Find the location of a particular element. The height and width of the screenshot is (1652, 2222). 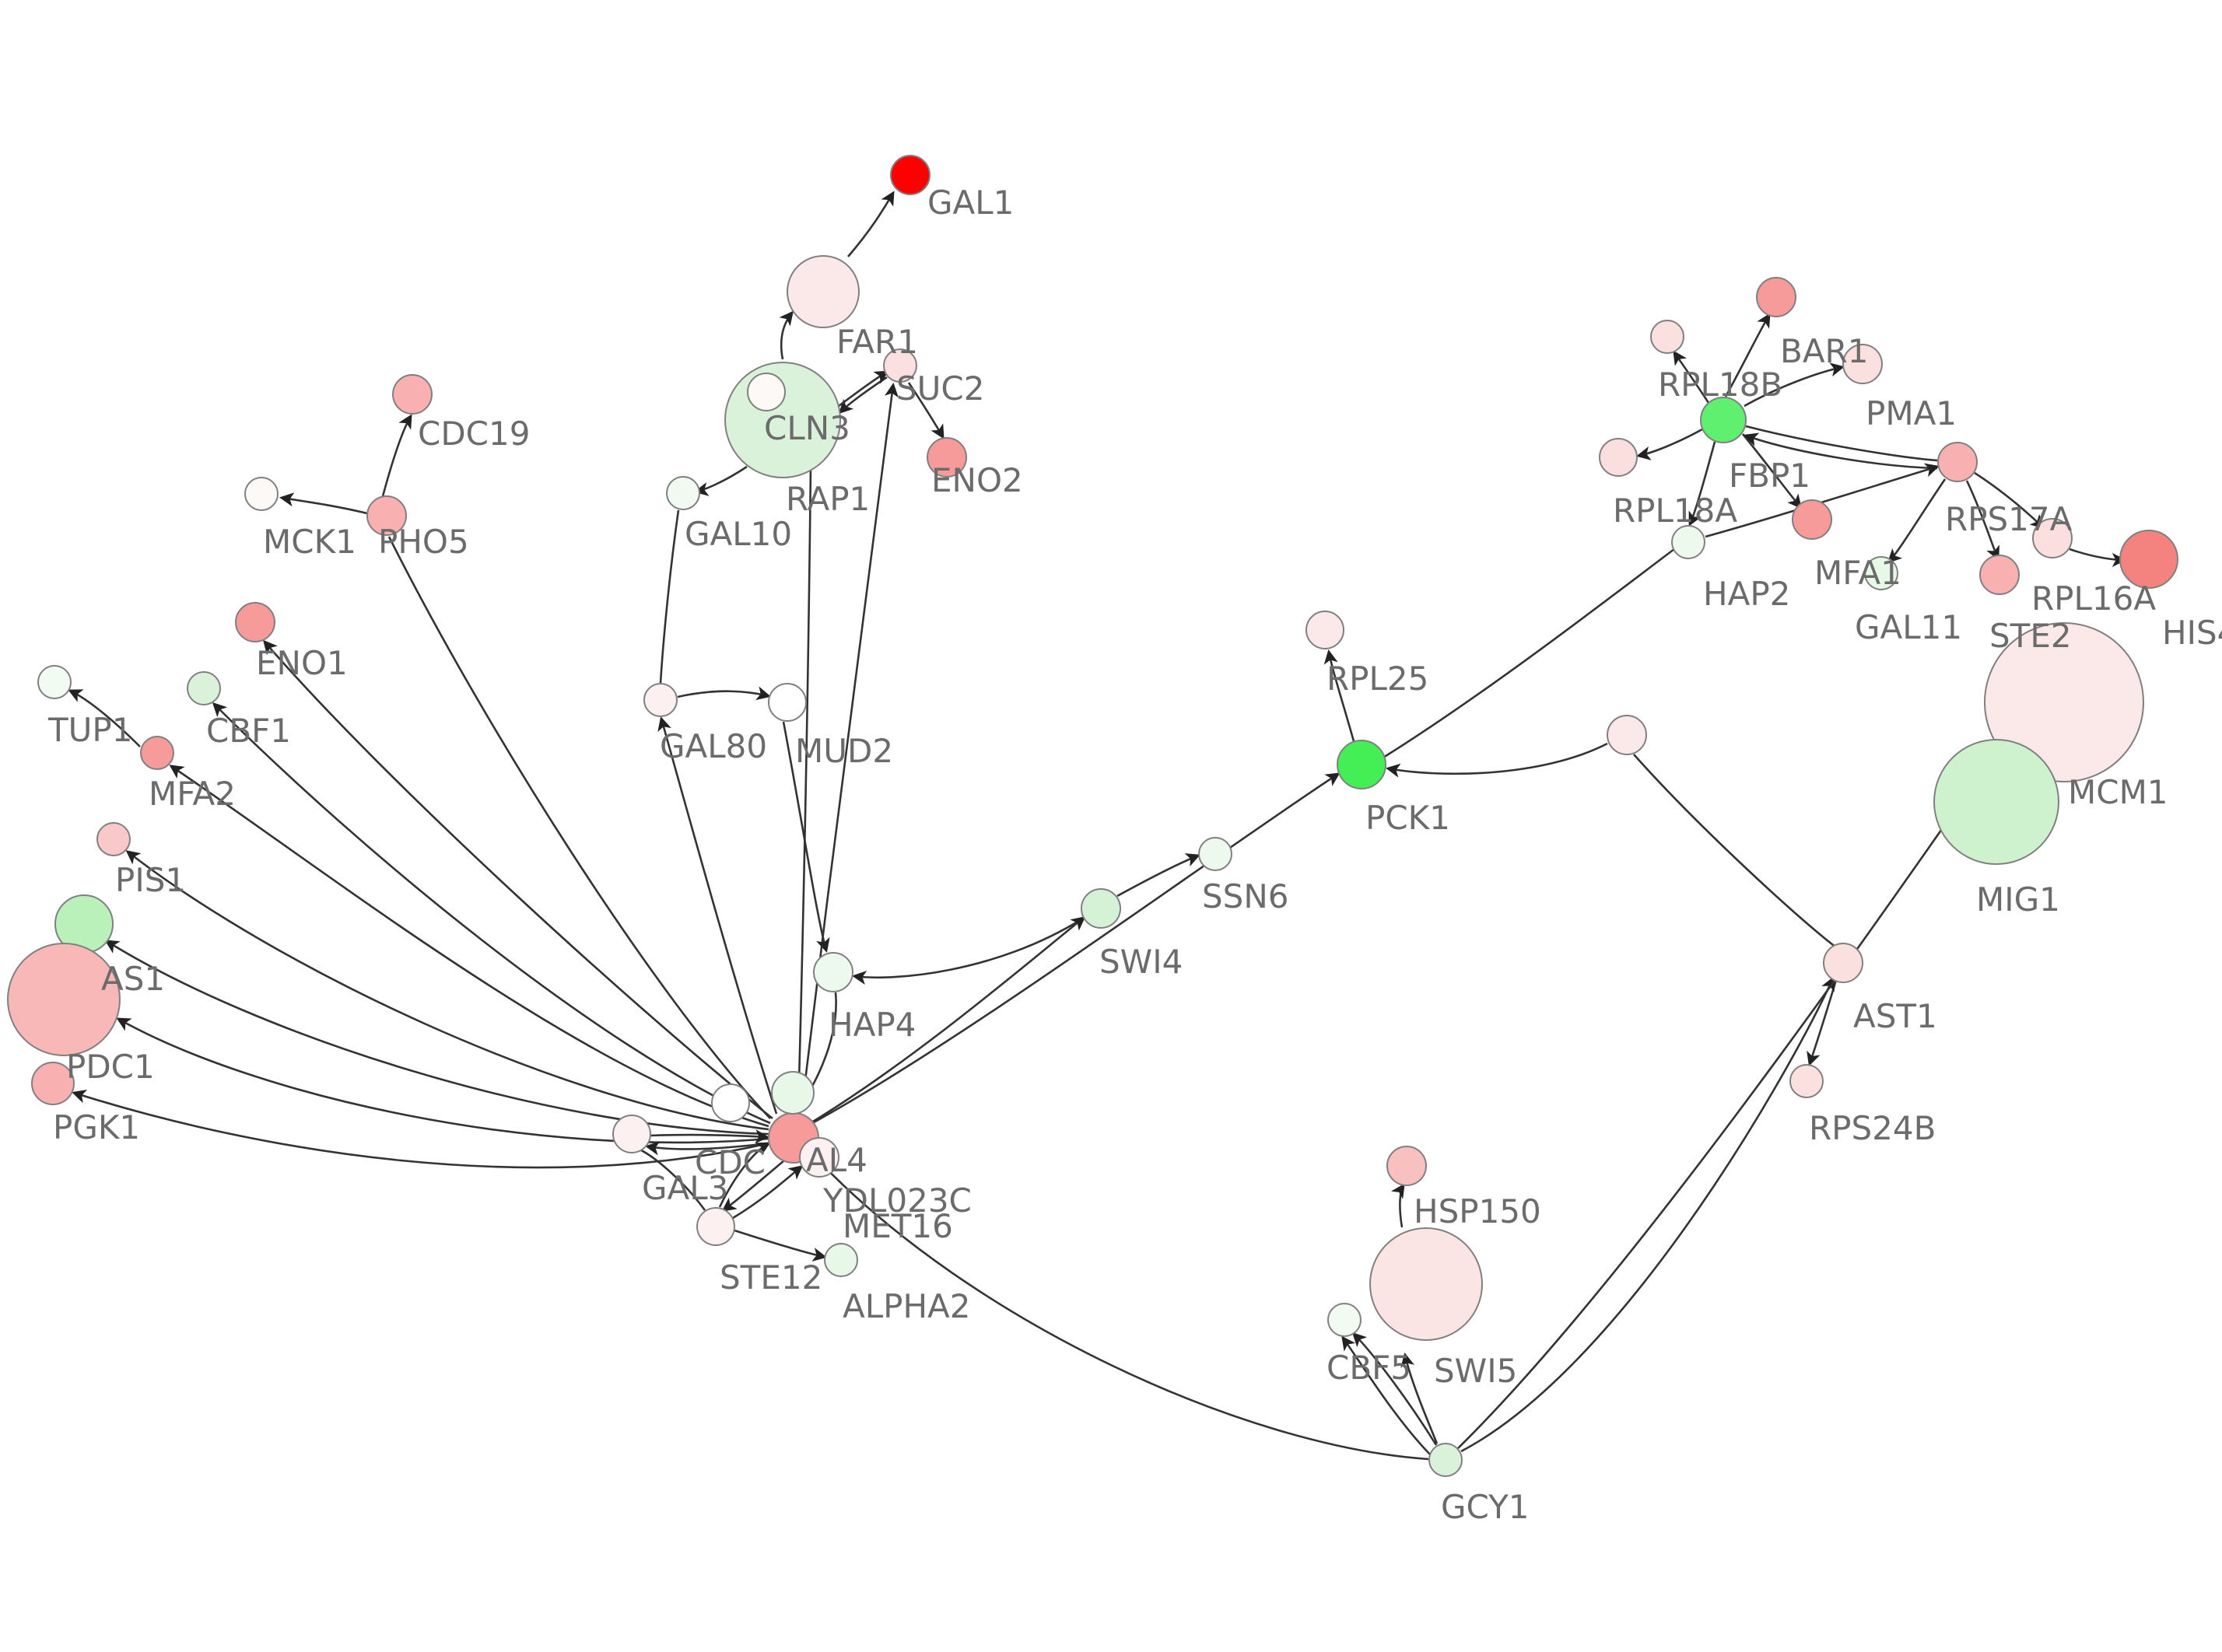

gene-node-unlabeled_hub is located at coordinates (1627, 735).